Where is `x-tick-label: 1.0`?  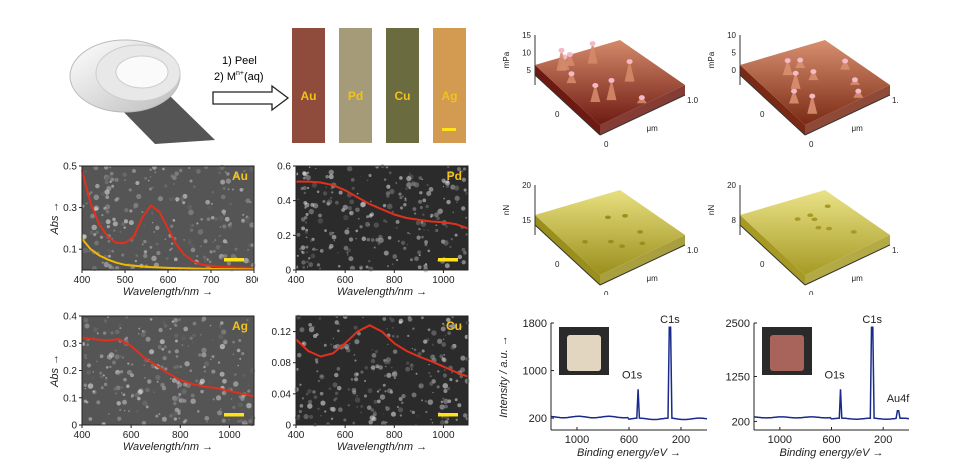 x-tick-label: 1.0 is located at coordinates (693, 100).